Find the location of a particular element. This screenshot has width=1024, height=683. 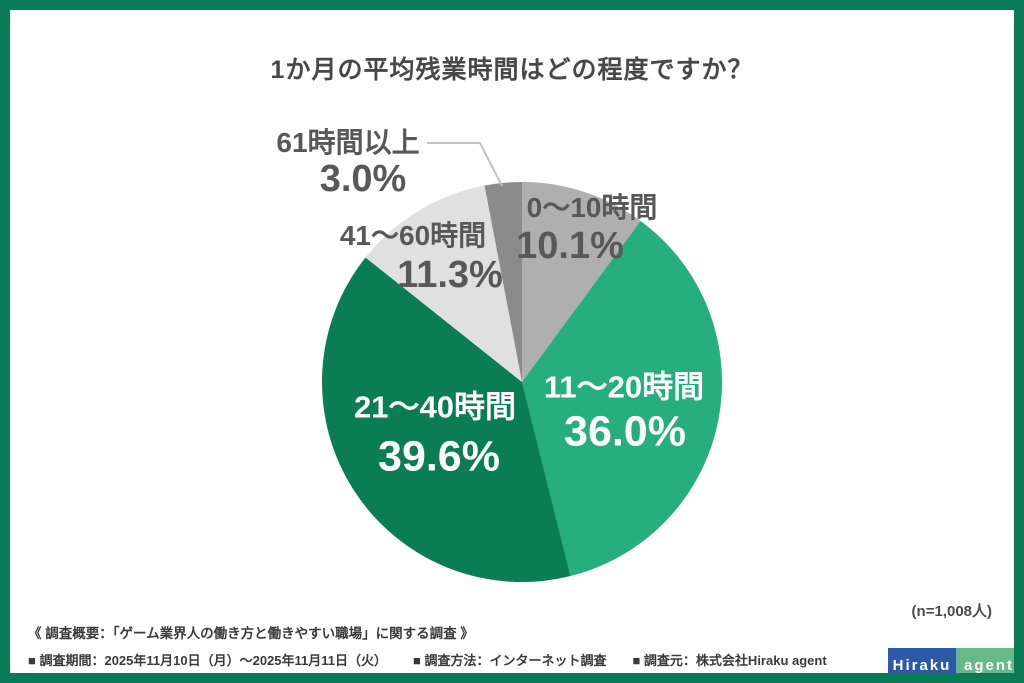

survey-target: ■ 調査対象：調査回答時にゲーム業界で働く正社員・契約社員と回答したモニター is located at coordinates (267, 679).